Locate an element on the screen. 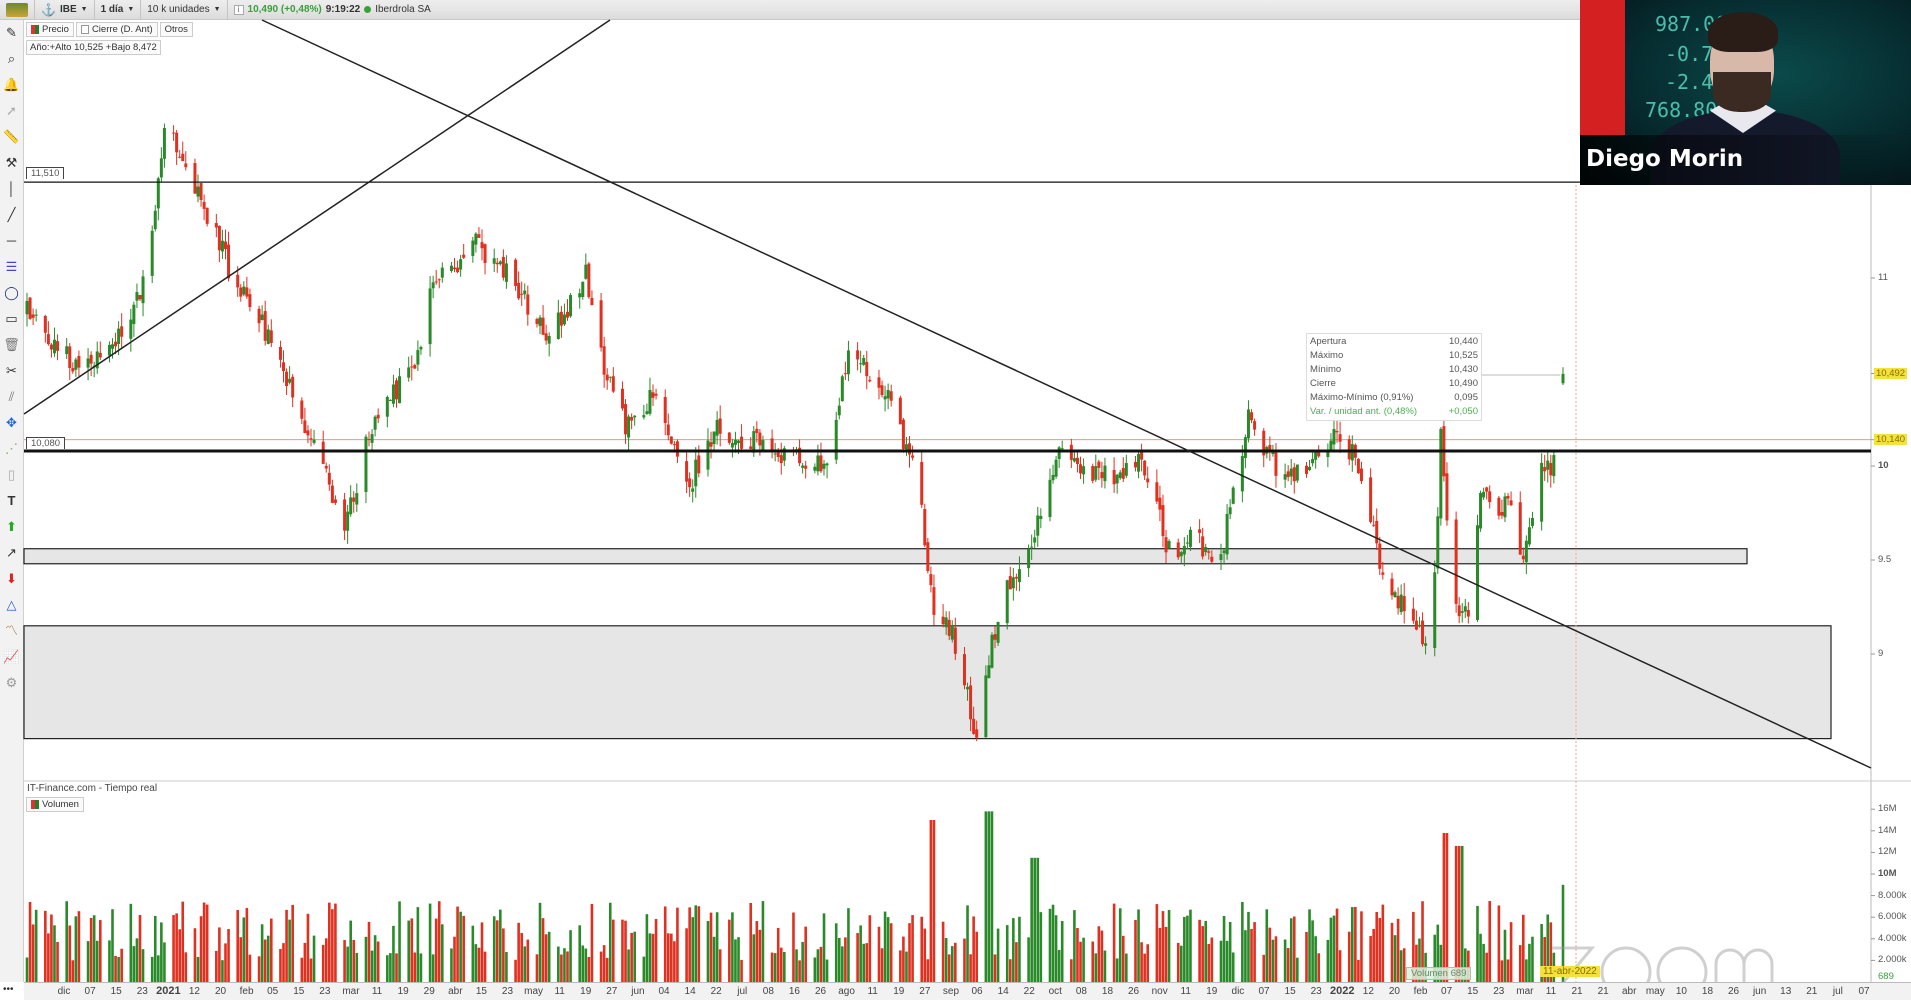 This screenshot has height=1000, width=1911. channel-icon: ⫽ is located at coordinates (11, 396).